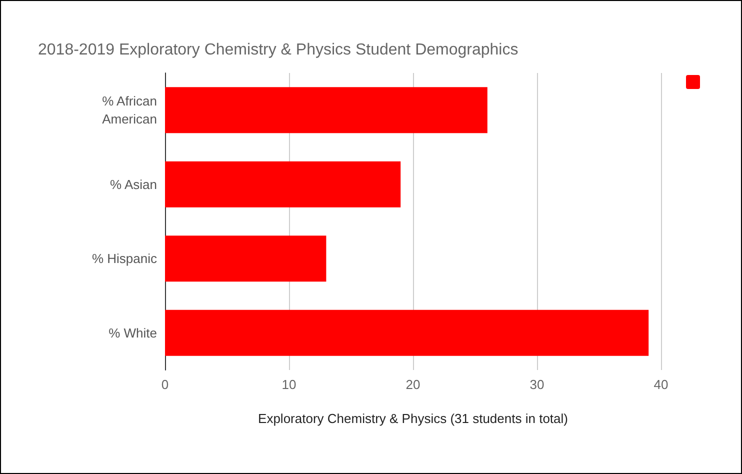  Describe the element at coordinates (661, 384) in the screenshot. I see `x-tick-label: 40` at that location.